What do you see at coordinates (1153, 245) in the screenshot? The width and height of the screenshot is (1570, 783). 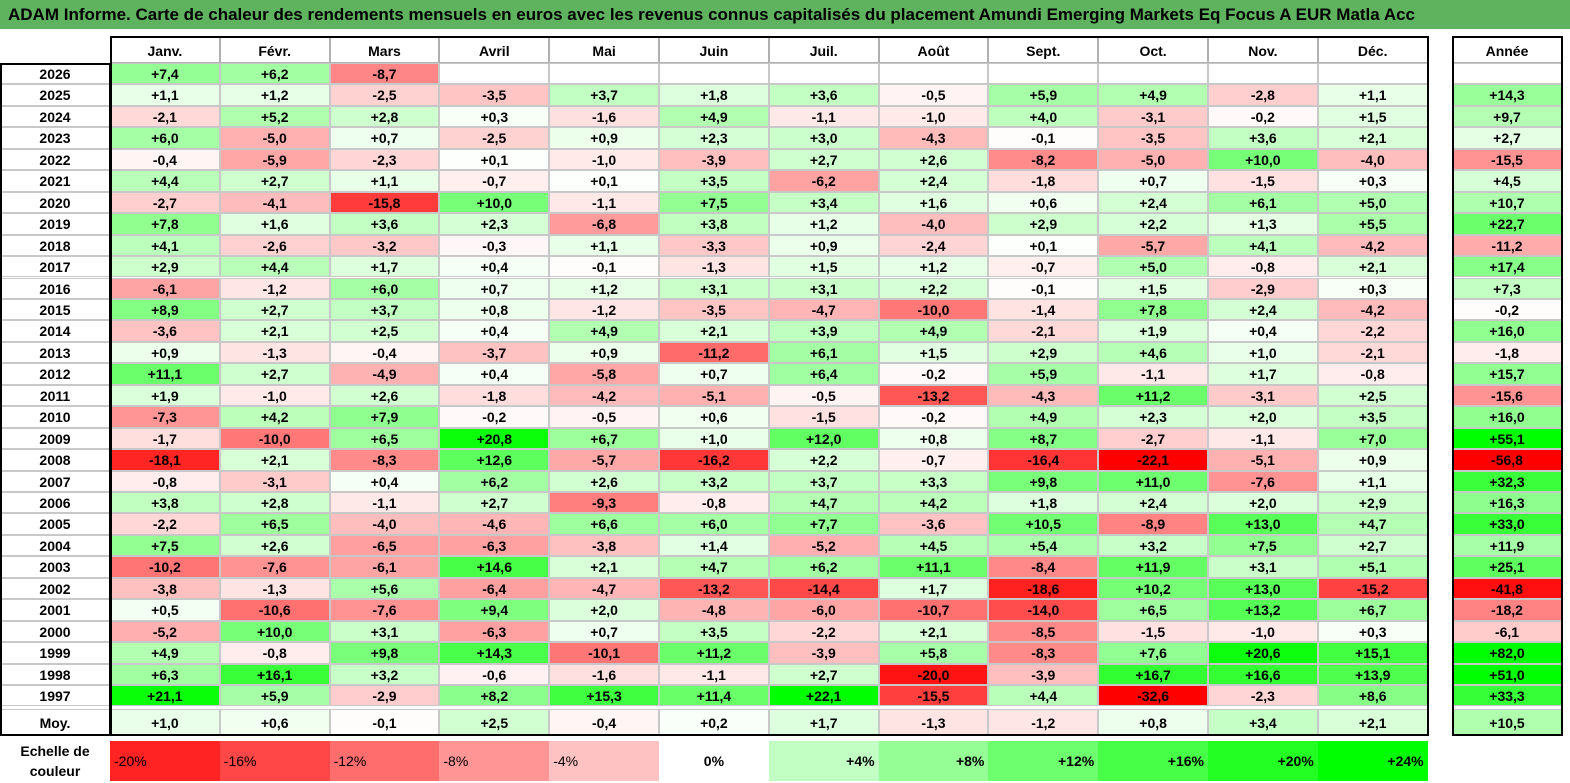 I see `heatmap-cell: -5,7` at bounding box center [1153, 245].